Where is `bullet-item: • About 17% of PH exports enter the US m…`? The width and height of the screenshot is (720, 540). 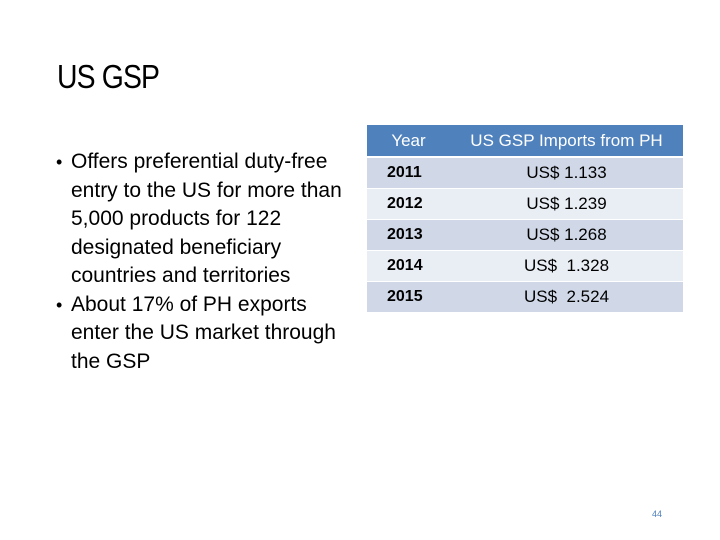 bullet-item: • About 17% of PH exports enter the US m… is located at coordinates (203, 334).